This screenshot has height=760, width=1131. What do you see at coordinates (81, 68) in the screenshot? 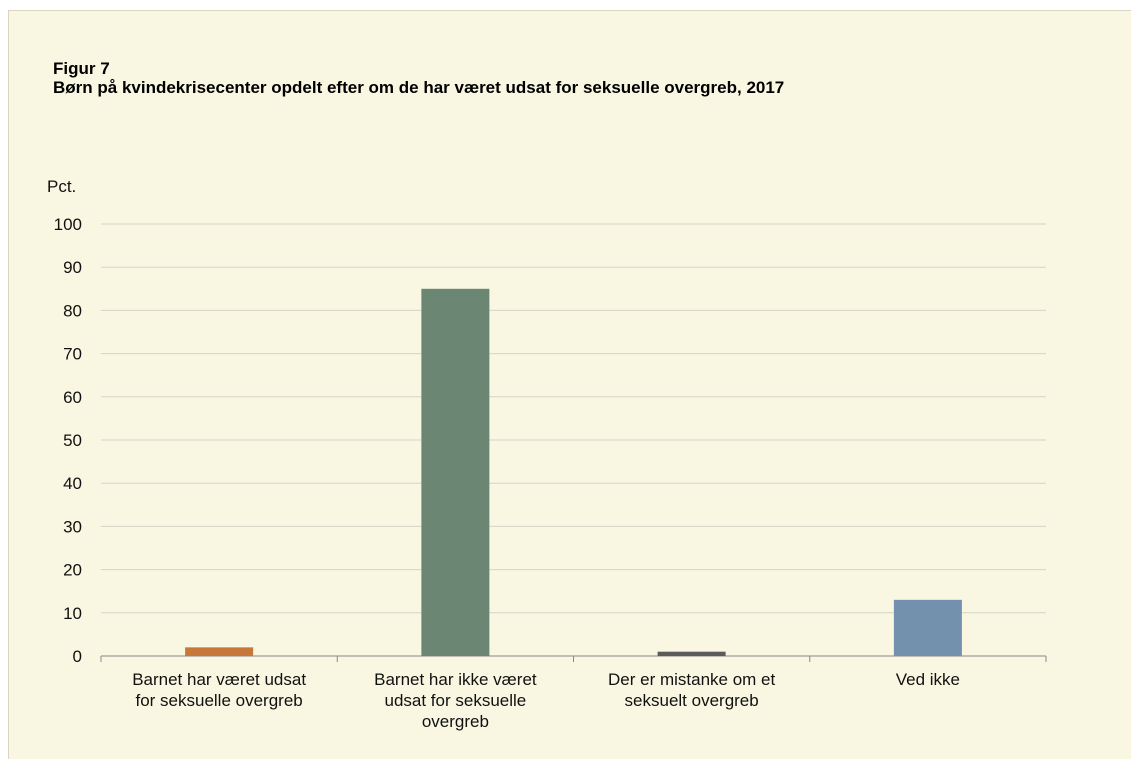
I see `figure-label: Figur 7` at bounding box center [81, 68].